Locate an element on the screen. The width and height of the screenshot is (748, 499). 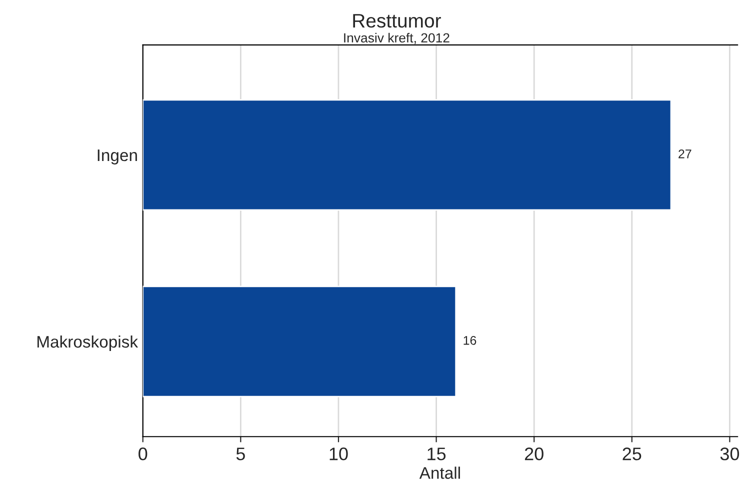
x-tick-label: 15 is located at coordinates (437, 454).